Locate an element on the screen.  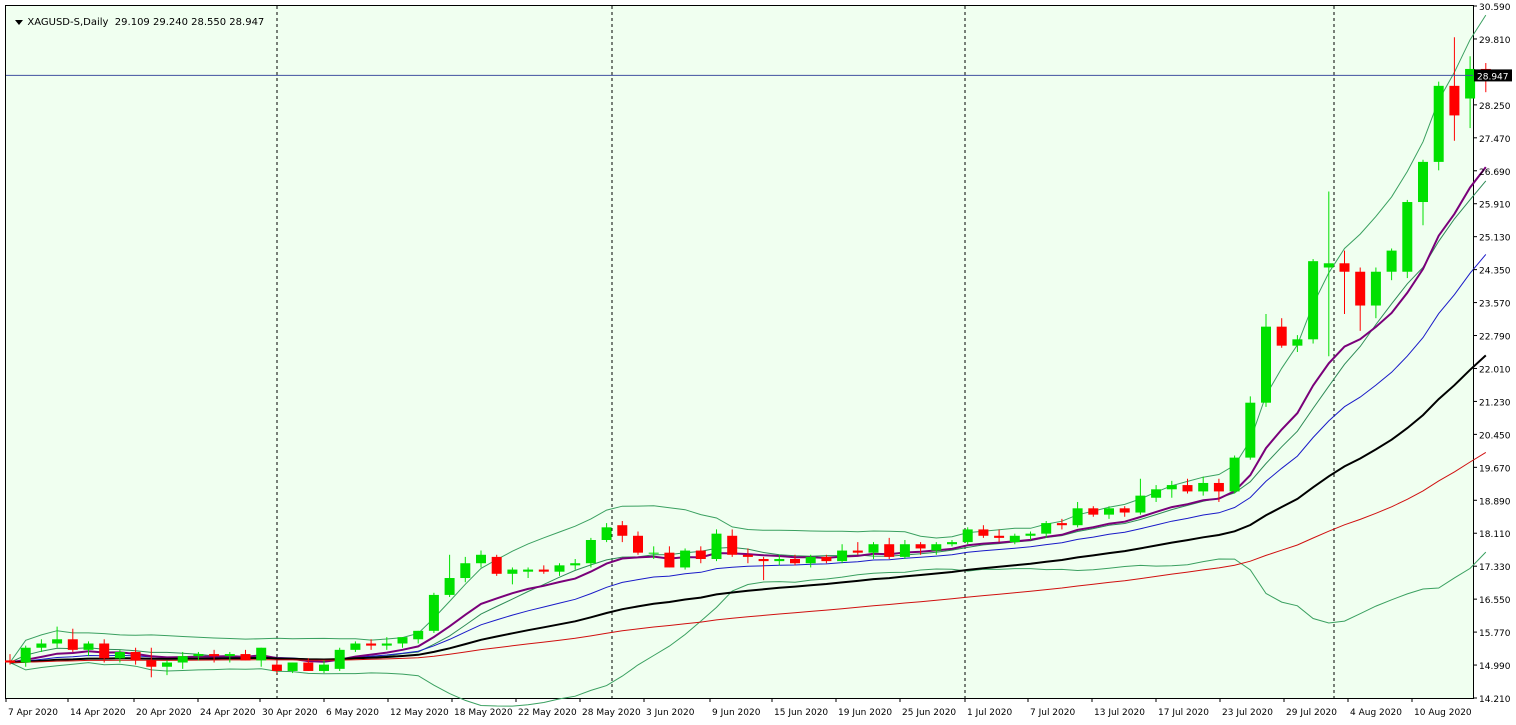
ohlc-values: 29.109 29.240 28.550 28.947 is located at coordinates (189, 22).